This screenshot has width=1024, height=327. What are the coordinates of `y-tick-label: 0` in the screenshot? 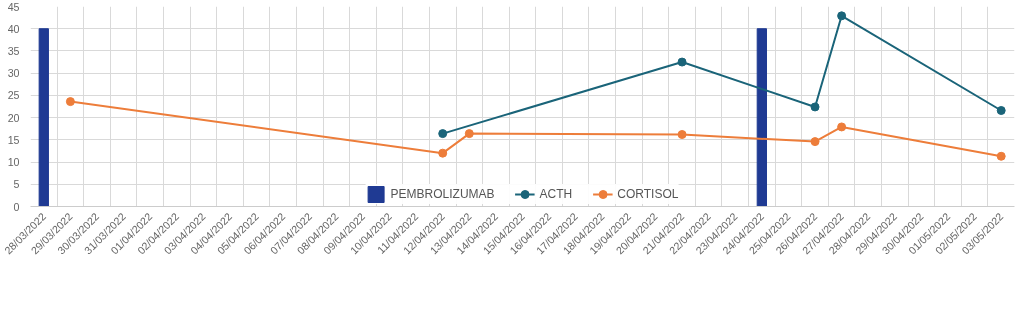 It's located at (16, 206).